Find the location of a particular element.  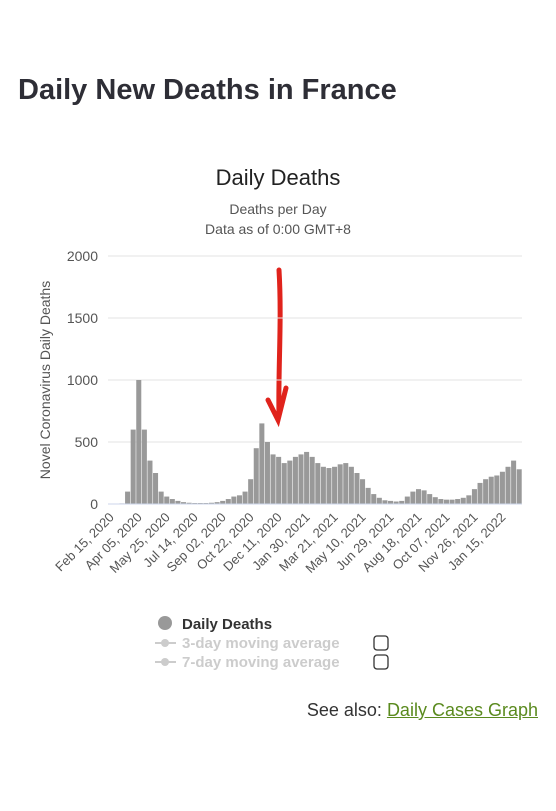

chart-title: Daily Deaths is located at coordinates (278, 177).